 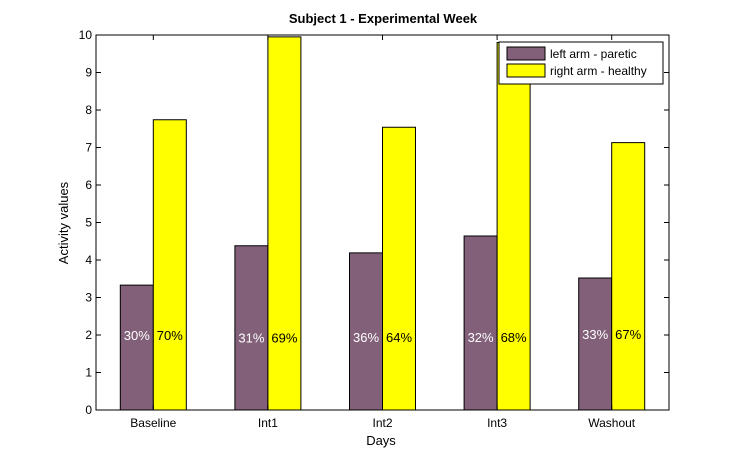 What do you see at coordinates (251, 338) in the screenshot?
I see `data-label-left-arm-int1: 31%` at bounding box center [251, 338].